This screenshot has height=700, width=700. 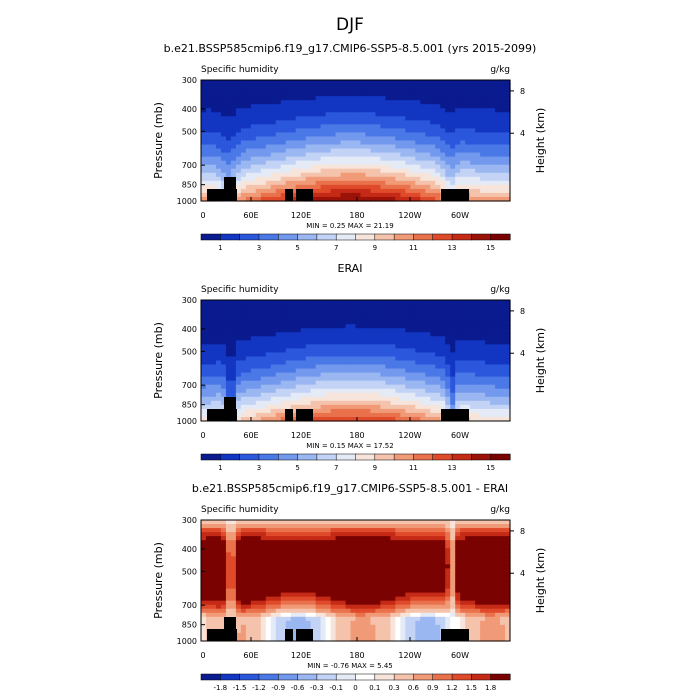 What do you see at coordinates (250, 215) in the screenshot?
I see `x-tick-label: 60E` at bounding box center [250, 215].